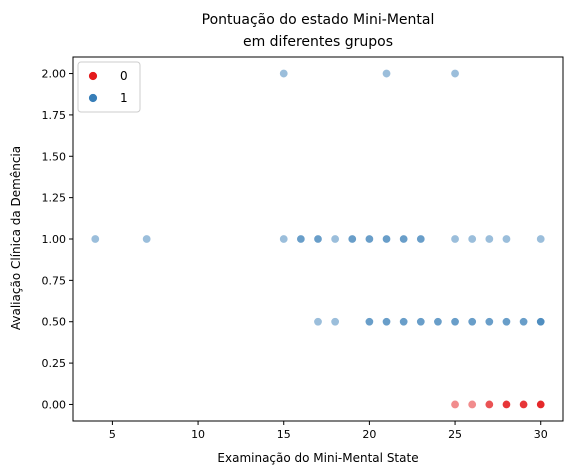 The image size is (576, 476). I want to click on x-tick-label: 5, so click(112, 434).